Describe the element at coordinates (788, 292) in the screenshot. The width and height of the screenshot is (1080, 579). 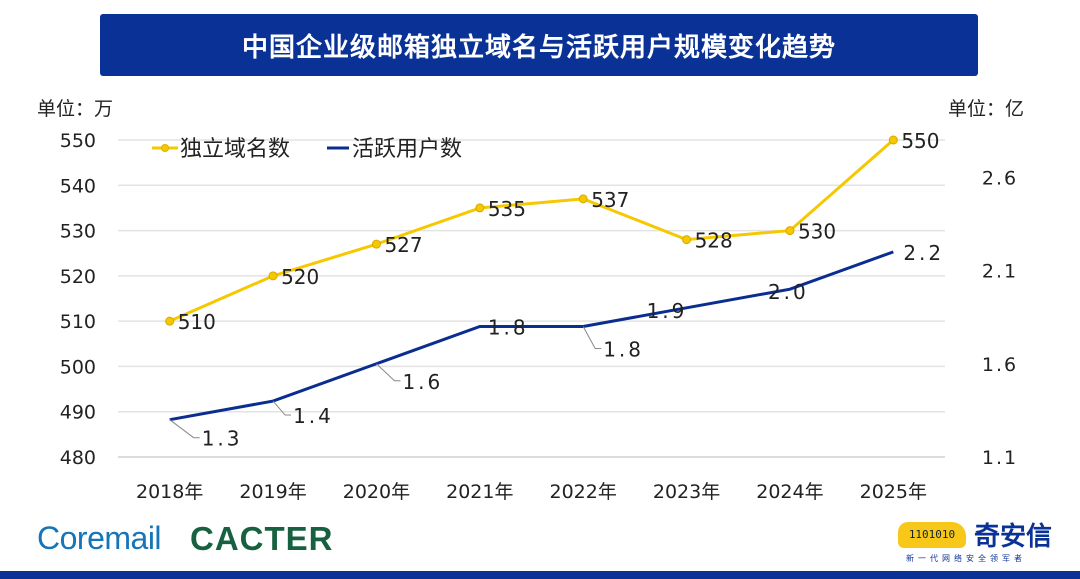
I see `data-label-users: 2.0` at that location.